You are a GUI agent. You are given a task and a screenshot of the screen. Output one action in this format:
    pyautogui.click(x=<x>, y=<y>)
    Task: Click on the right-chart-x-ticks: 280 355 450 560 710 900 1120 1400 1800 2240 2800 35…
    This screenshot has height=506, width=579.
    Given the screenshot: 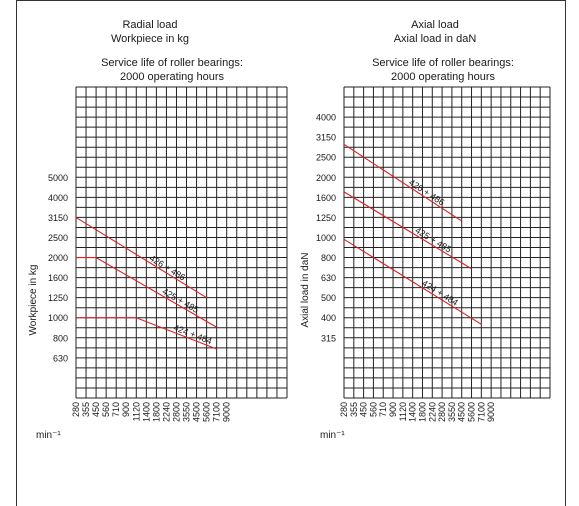 What is the action you would take?
    pyautogui.click(x=417, y=412)
    